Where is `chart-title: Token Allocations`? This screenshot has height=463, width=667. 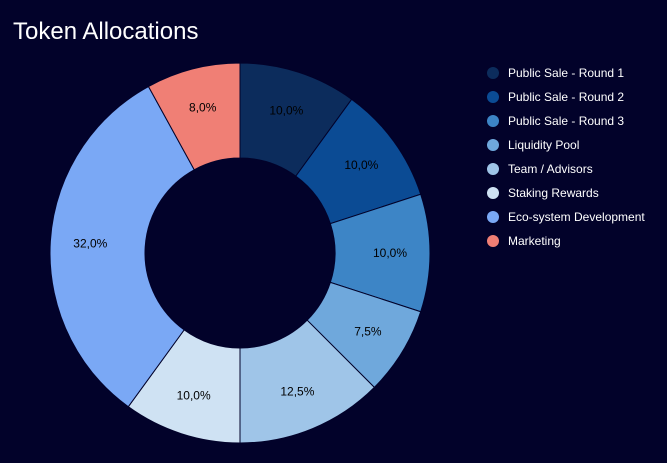
chart-title: Token Allocations is located at coordinates (106, 31).